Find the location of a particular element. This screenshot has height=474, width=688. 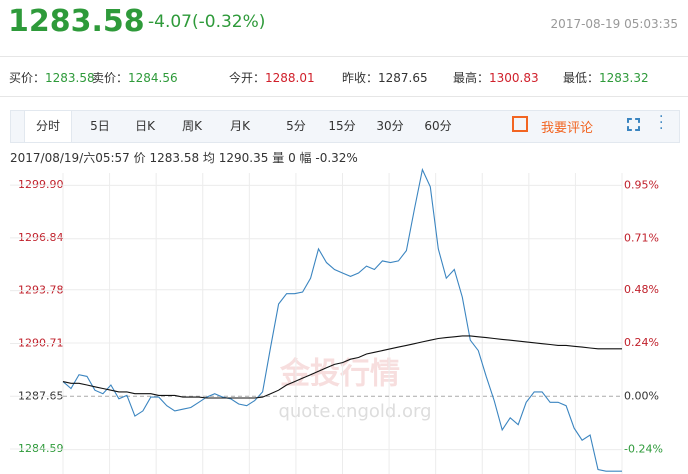

tab-bar is located at coordinates (345, 126).